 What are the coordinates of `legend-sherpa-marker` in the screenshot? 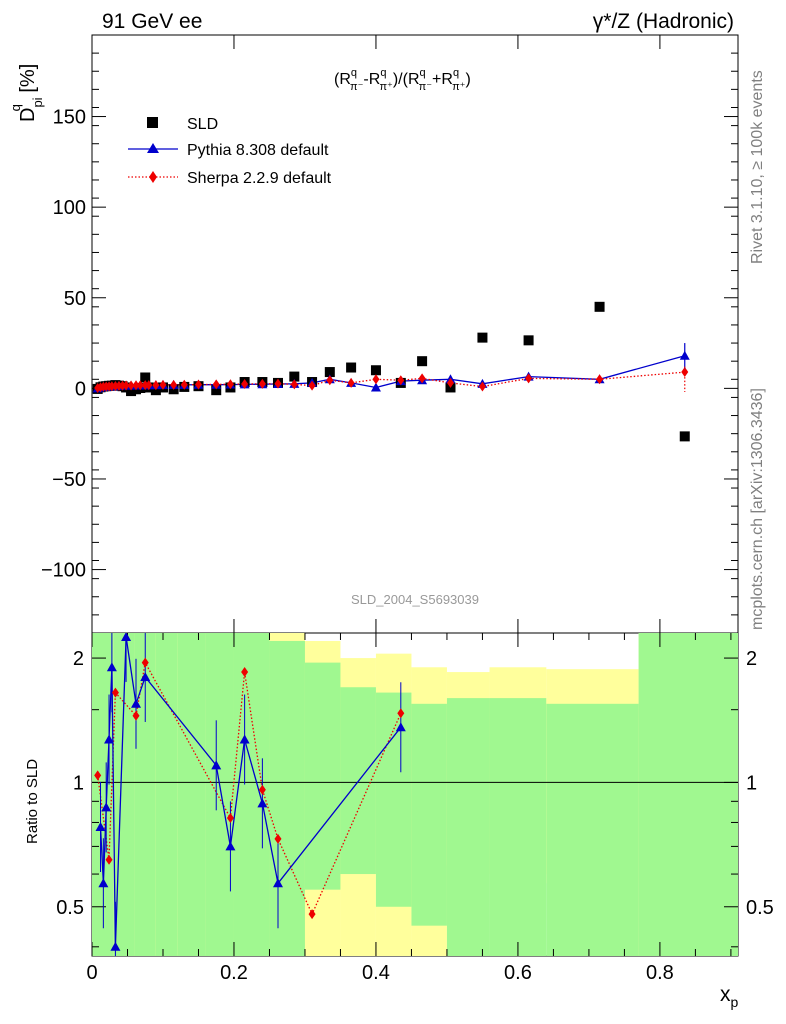 It's located at (153, 177).